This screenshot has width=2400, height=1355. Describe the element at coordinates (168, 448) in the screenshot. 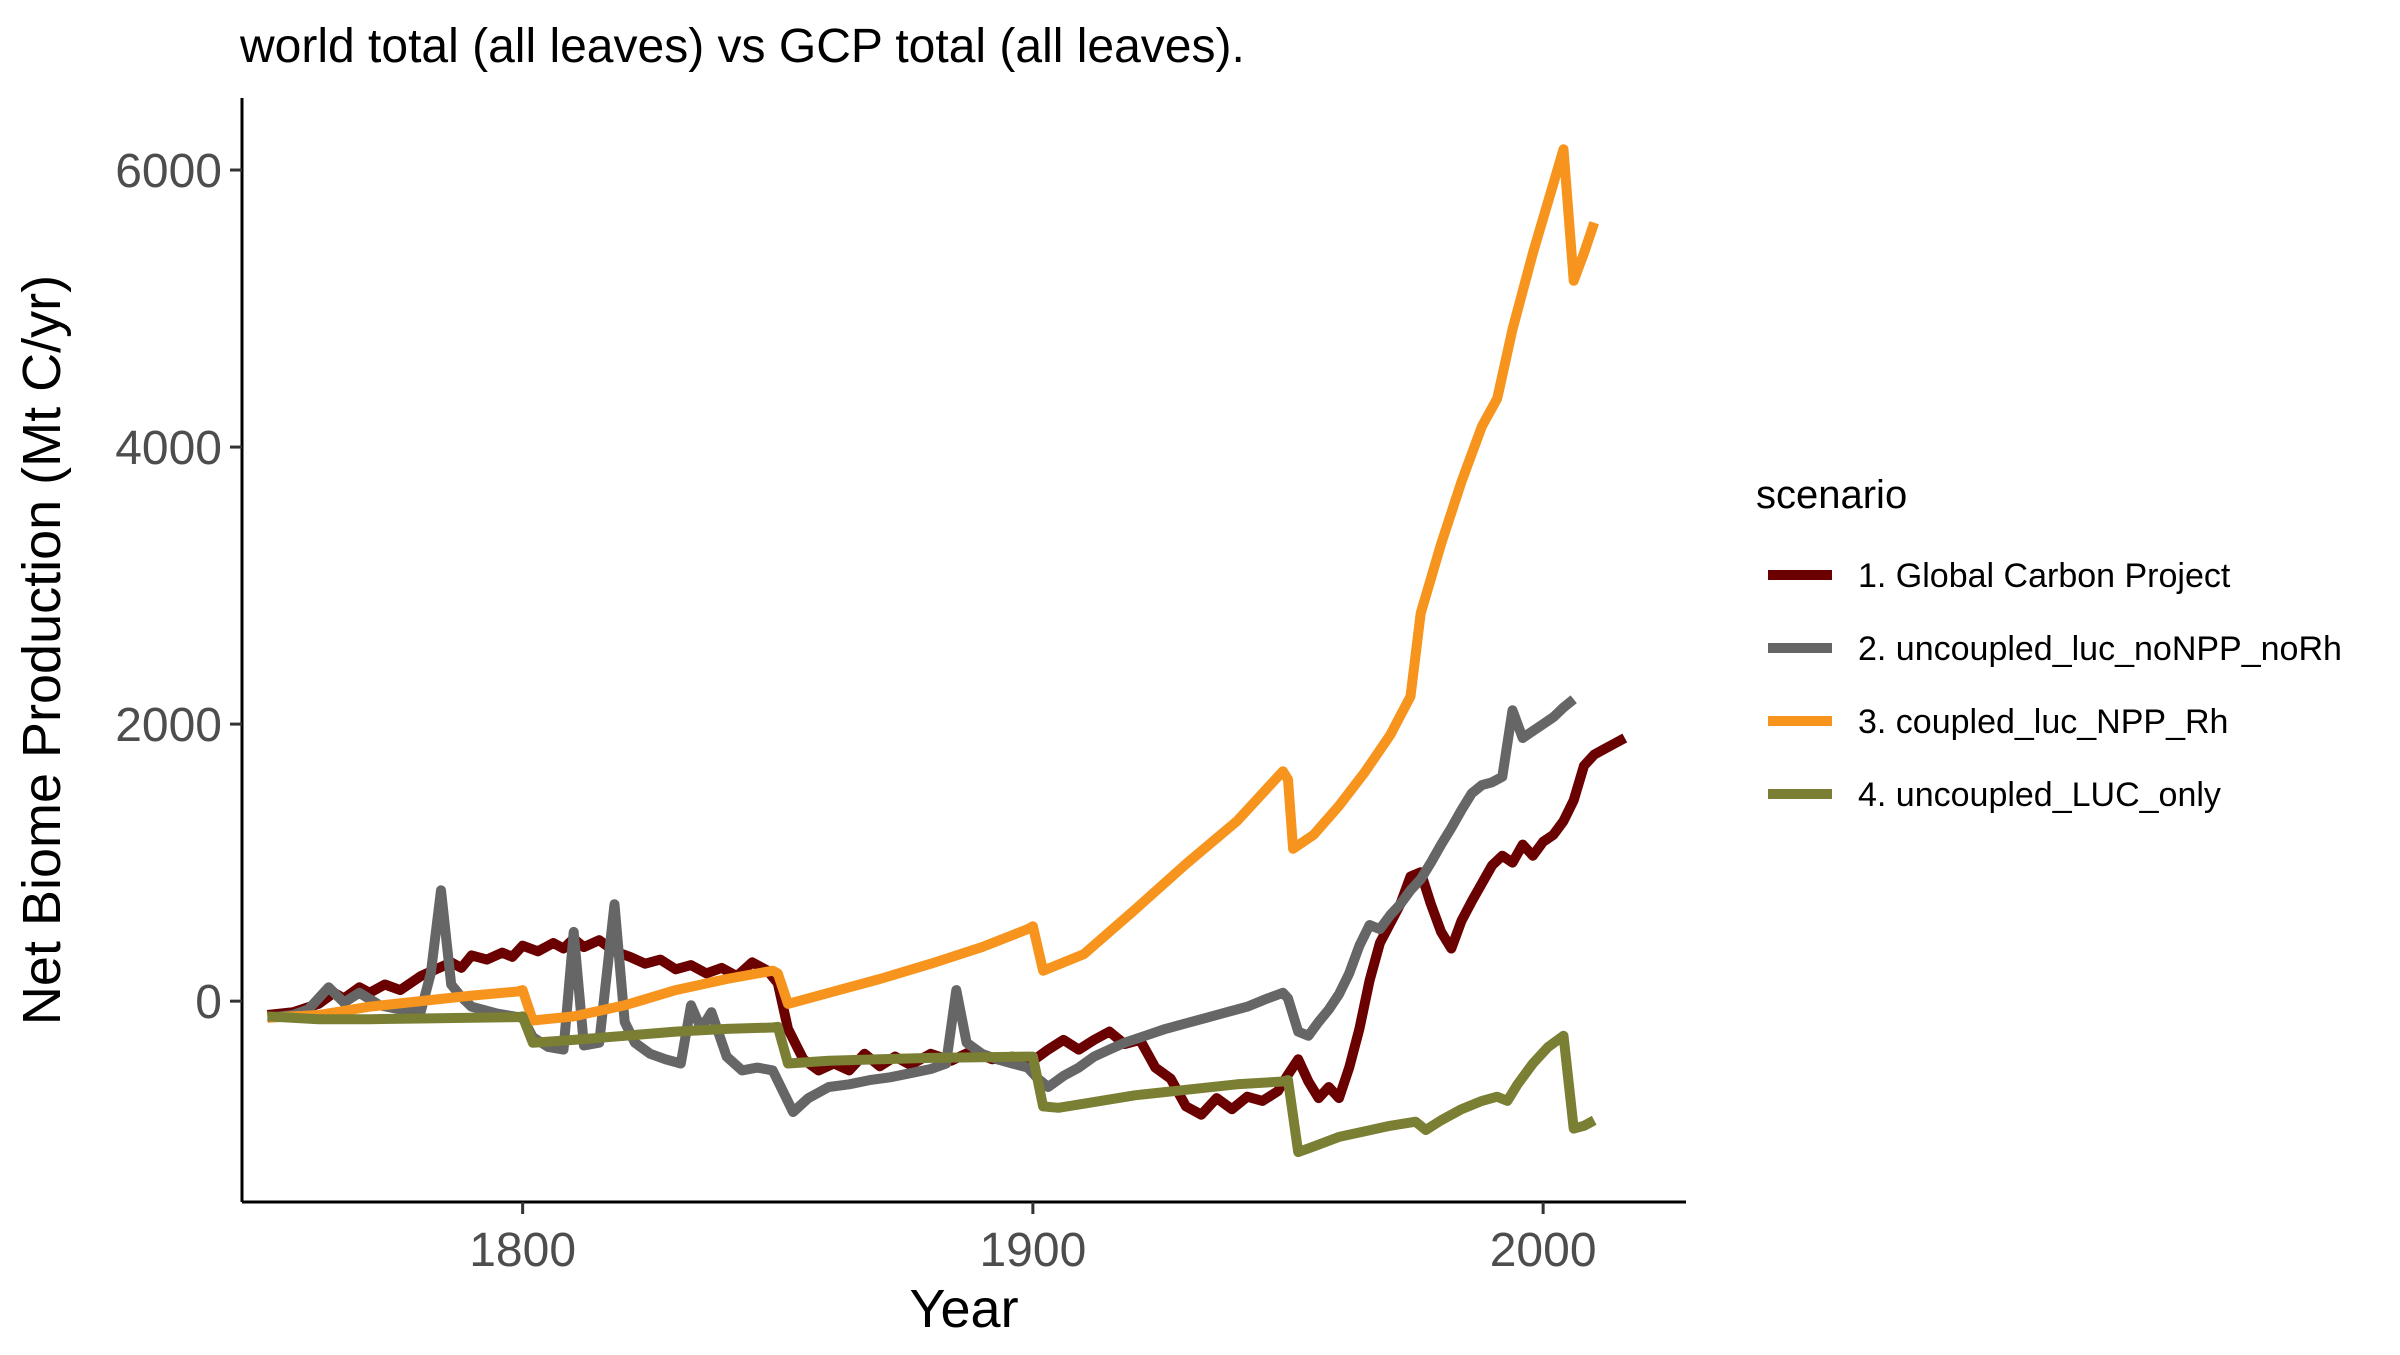

I see `y-tick-label: 4000` at that location.